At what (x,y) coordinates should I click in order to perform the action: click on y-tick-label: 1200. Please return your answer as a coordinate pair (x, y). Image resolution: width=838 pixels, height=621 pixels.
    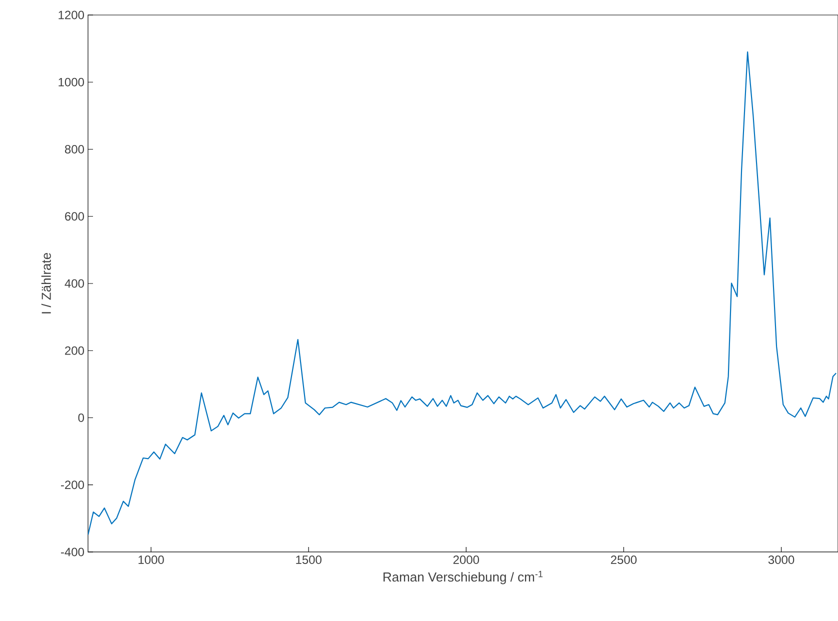
    Looking at the image, I should click on (71, 15).